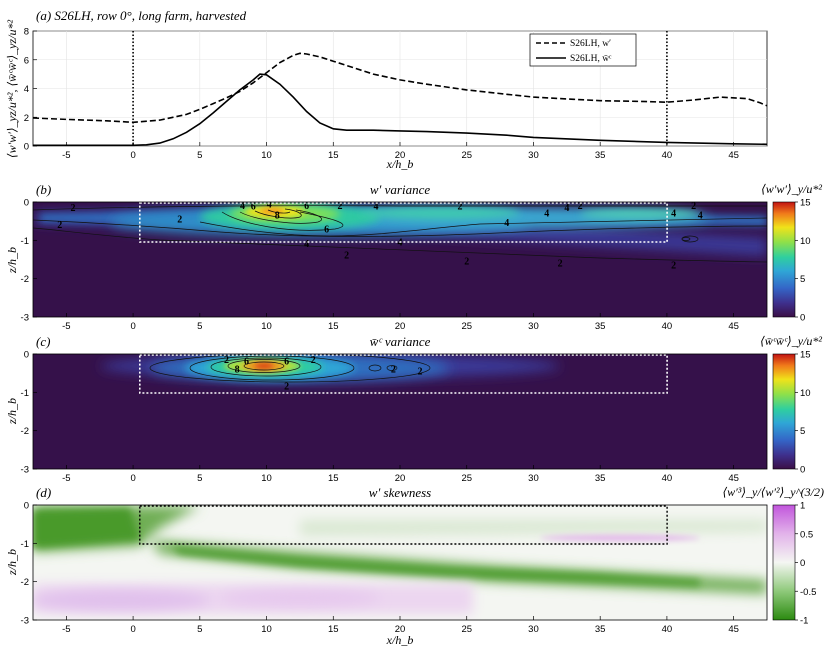  I want to click on panel-c-contours, so click(290, 368).